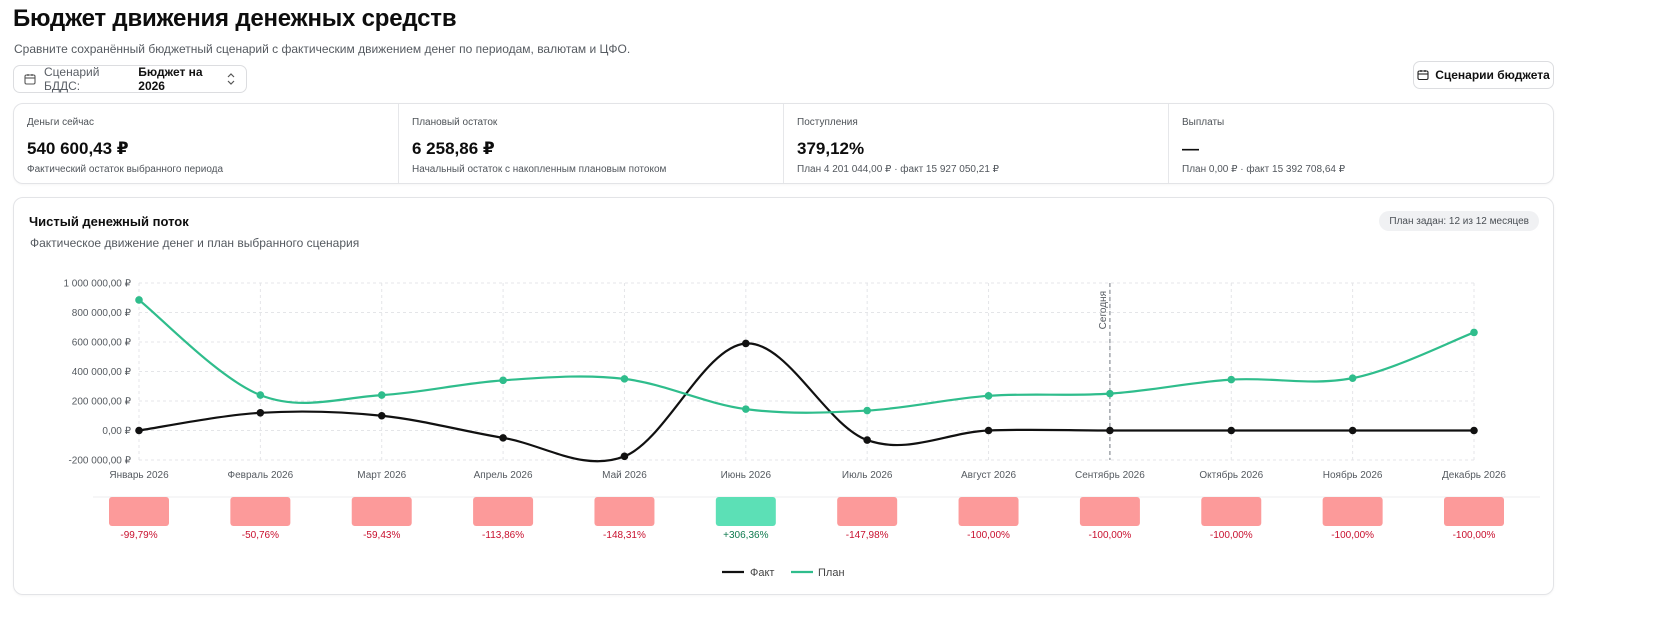  What do you see at coordinates (109, 221) in the screenshot?
I see `chart-title: Чистый денежный поток` at bounding box center [109, 221].